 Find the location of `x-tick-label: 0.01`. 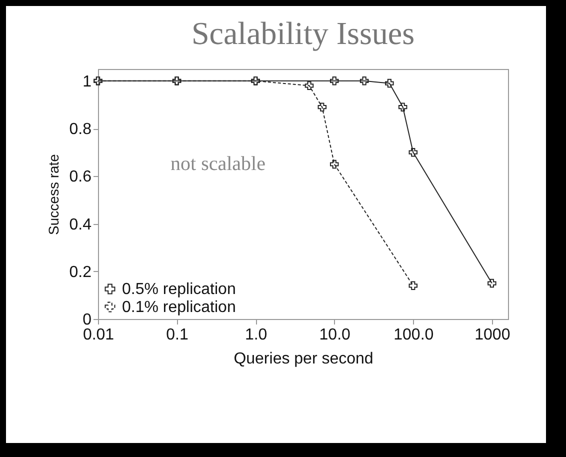

x-tick-label: 0.01 is located at coordinates (98, 335).